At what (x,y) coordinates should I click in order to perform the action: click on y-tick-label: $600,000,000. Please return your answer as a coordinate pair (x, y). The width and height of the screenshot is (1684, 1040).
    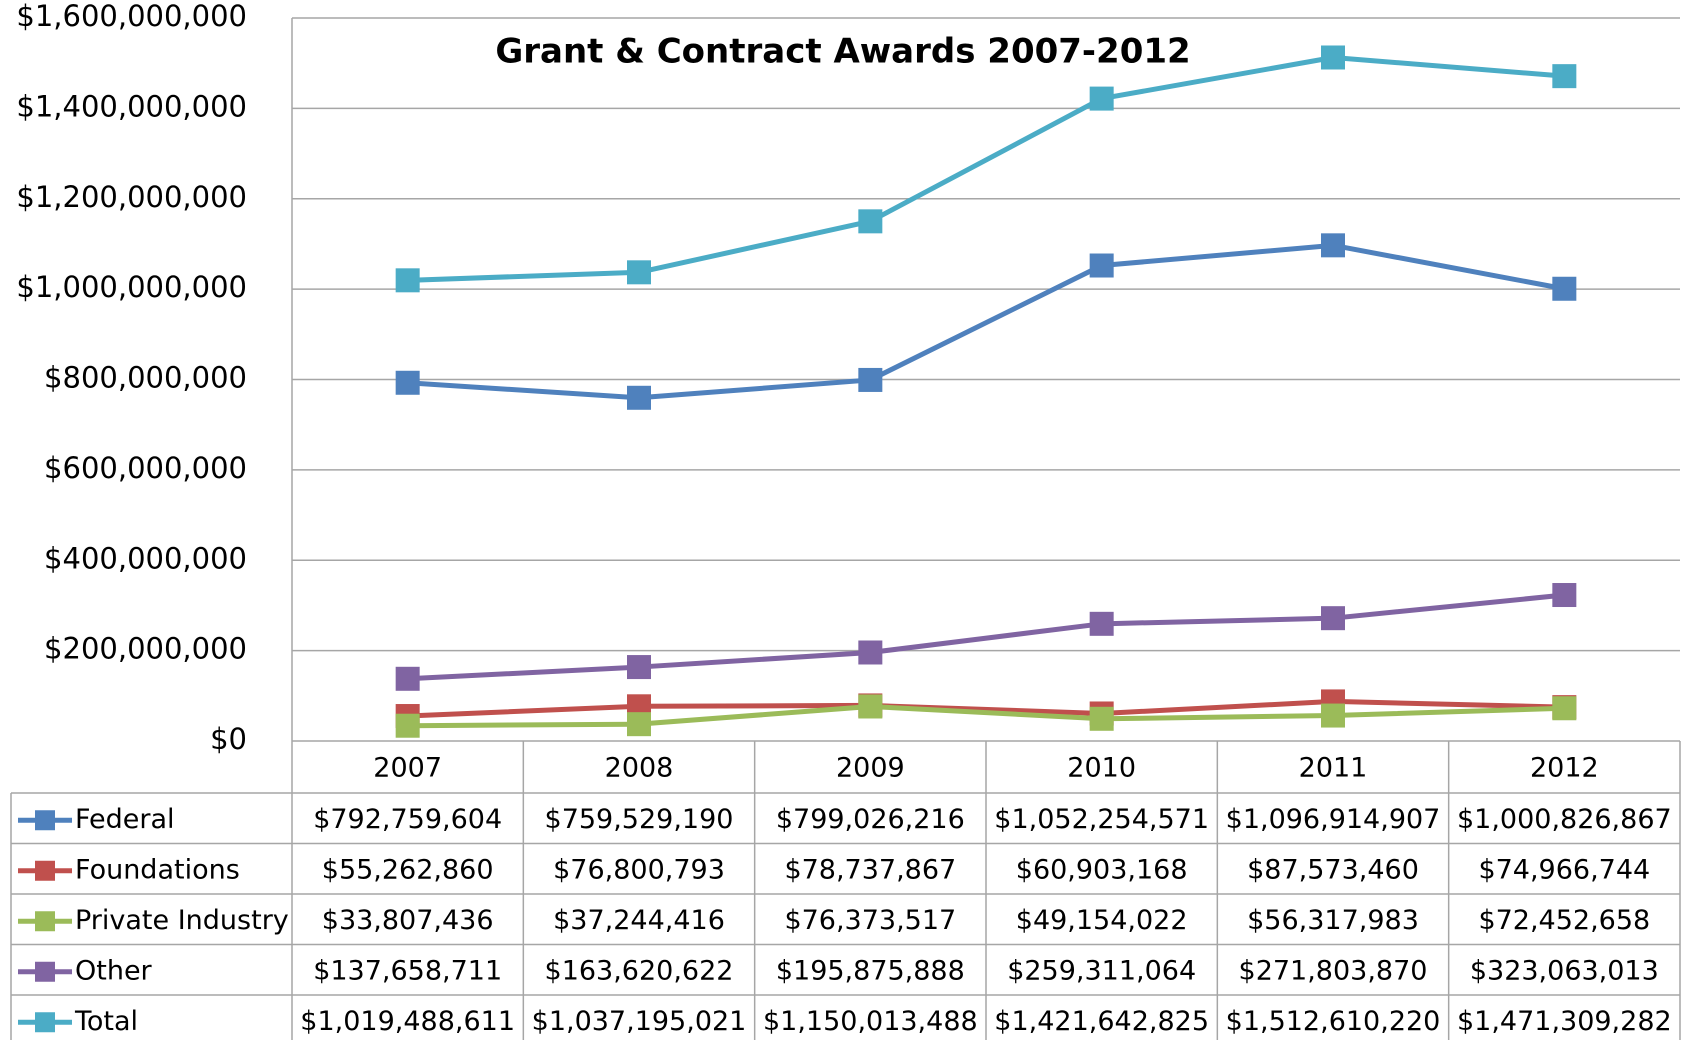
    Looking at the image, I should click on (145, 468).